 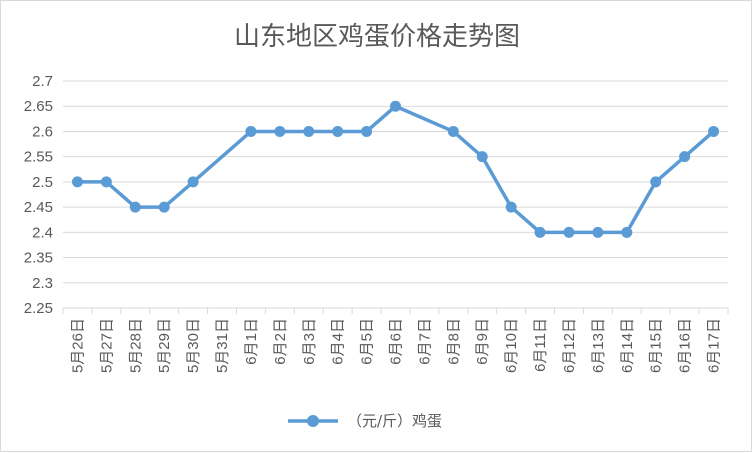 What do you see at coordinates (540, 345) in the screenshot?
I see `x-tick-label: 6月11日` at bounding box center [540, 345].